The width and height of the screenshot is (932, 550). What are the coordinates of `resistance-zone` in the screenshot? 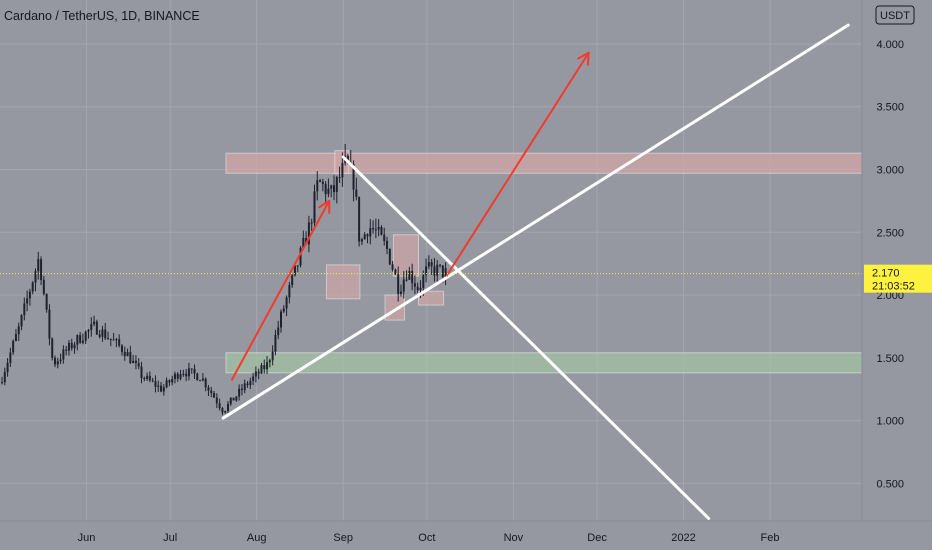 It's located at (544, 163).